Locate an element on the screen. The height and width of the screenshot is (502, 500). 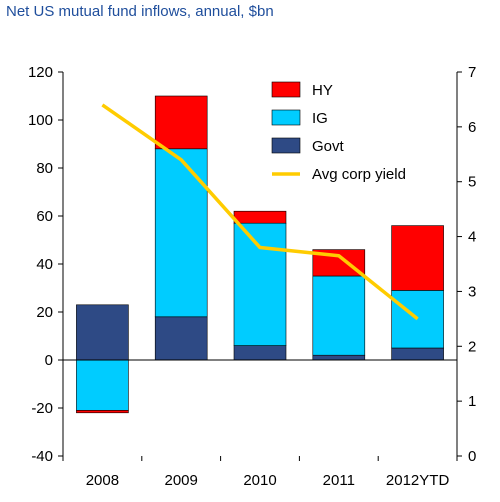
legend-label-govt: Govt is located at coordinates (328, 146).